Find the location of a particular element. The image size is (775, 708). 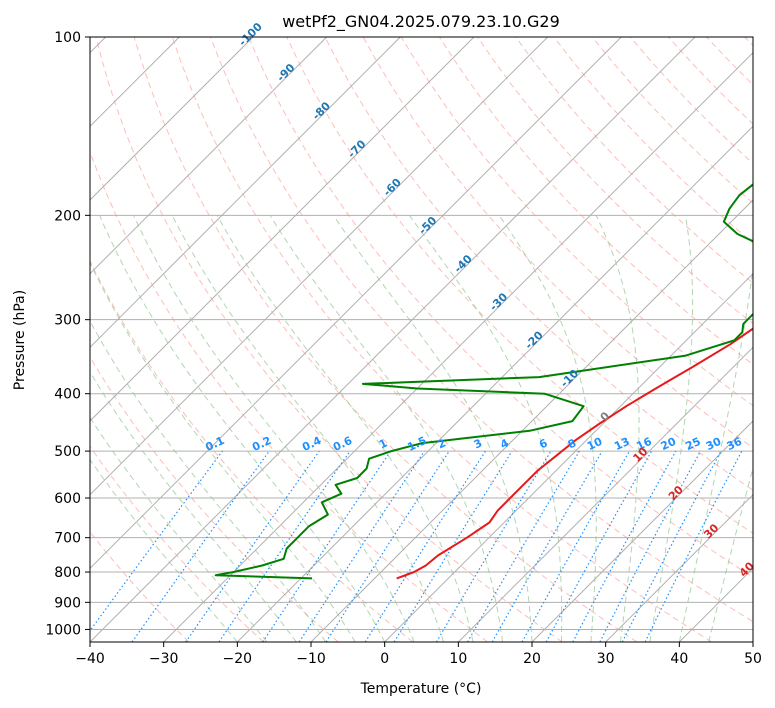

mixing-ratio-label: 13 is located at coordinates (621, 444).